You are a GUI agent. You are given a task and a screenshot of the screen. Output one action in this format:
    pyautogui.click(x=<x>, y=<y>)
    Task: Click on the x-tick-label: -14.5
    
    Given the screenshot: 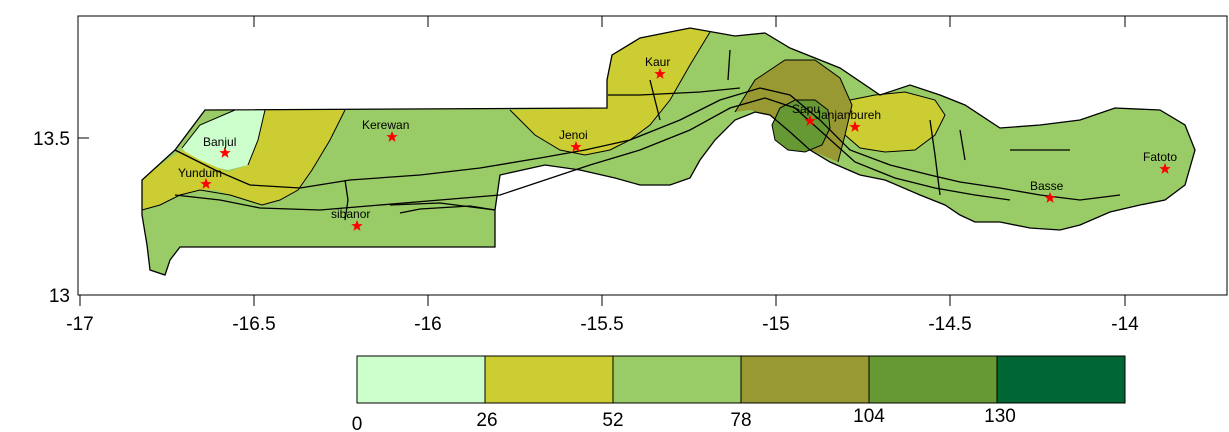 What is the action you would take?
    pyautogui.click(x=949, y=324)
    